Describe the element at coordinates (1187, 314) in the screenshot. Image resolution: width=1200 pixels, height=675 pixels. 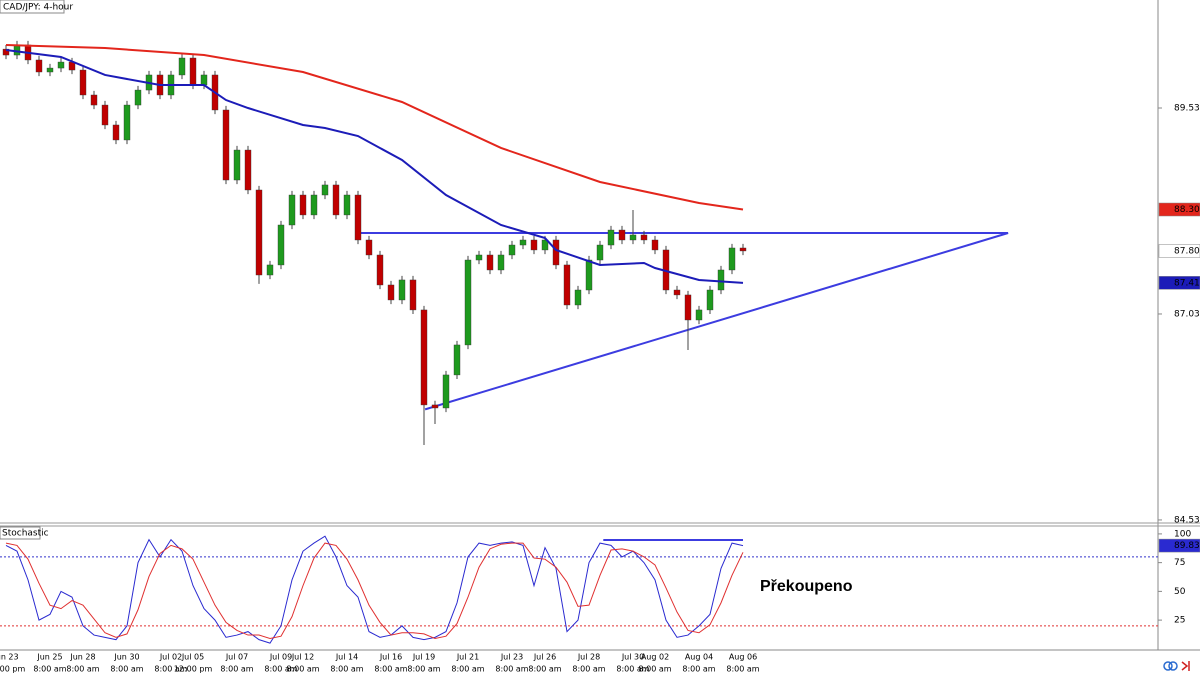
I see `y-tick-label: 87.035` at that location.